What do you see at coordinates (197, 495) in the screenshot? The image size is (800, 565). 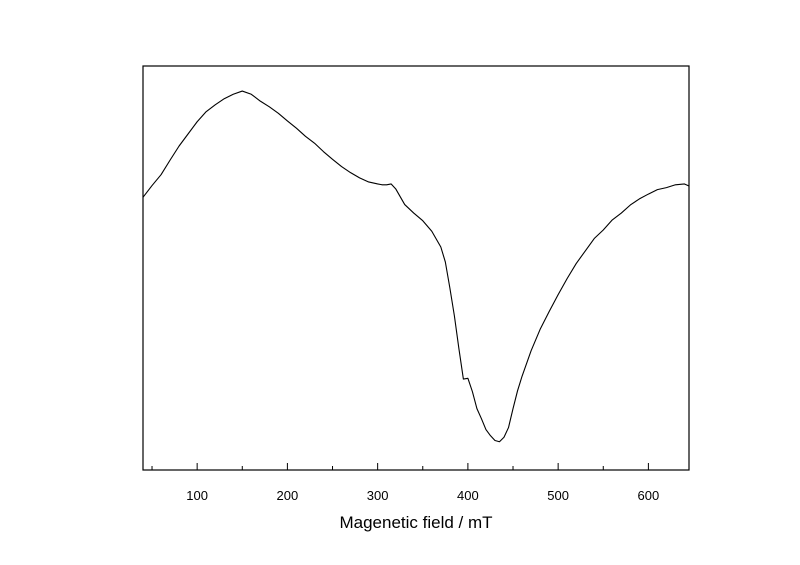 I see `x-tick-label: 100` at bounding box center [197, 495].